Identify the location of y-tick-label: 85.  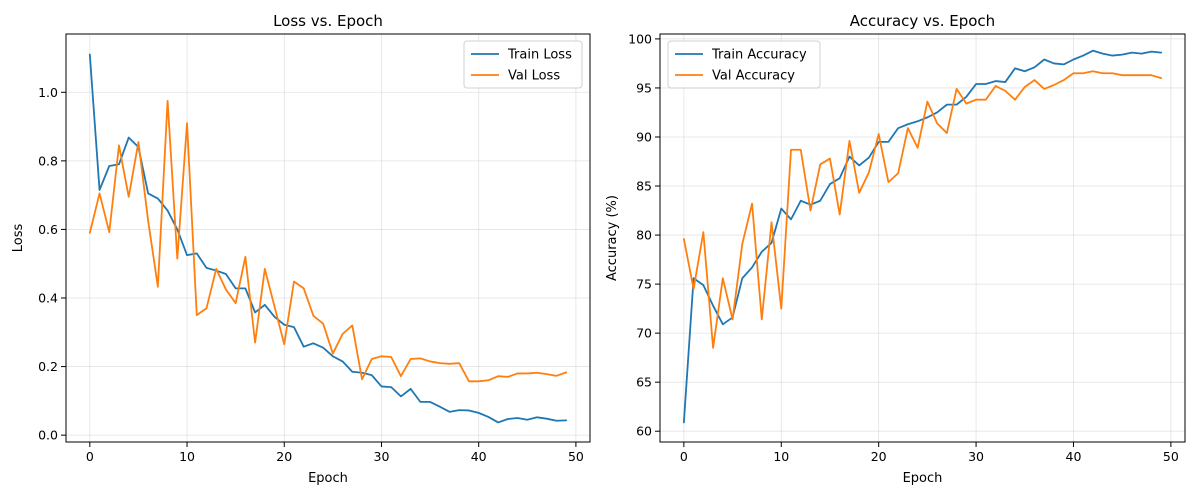
(644, 186).